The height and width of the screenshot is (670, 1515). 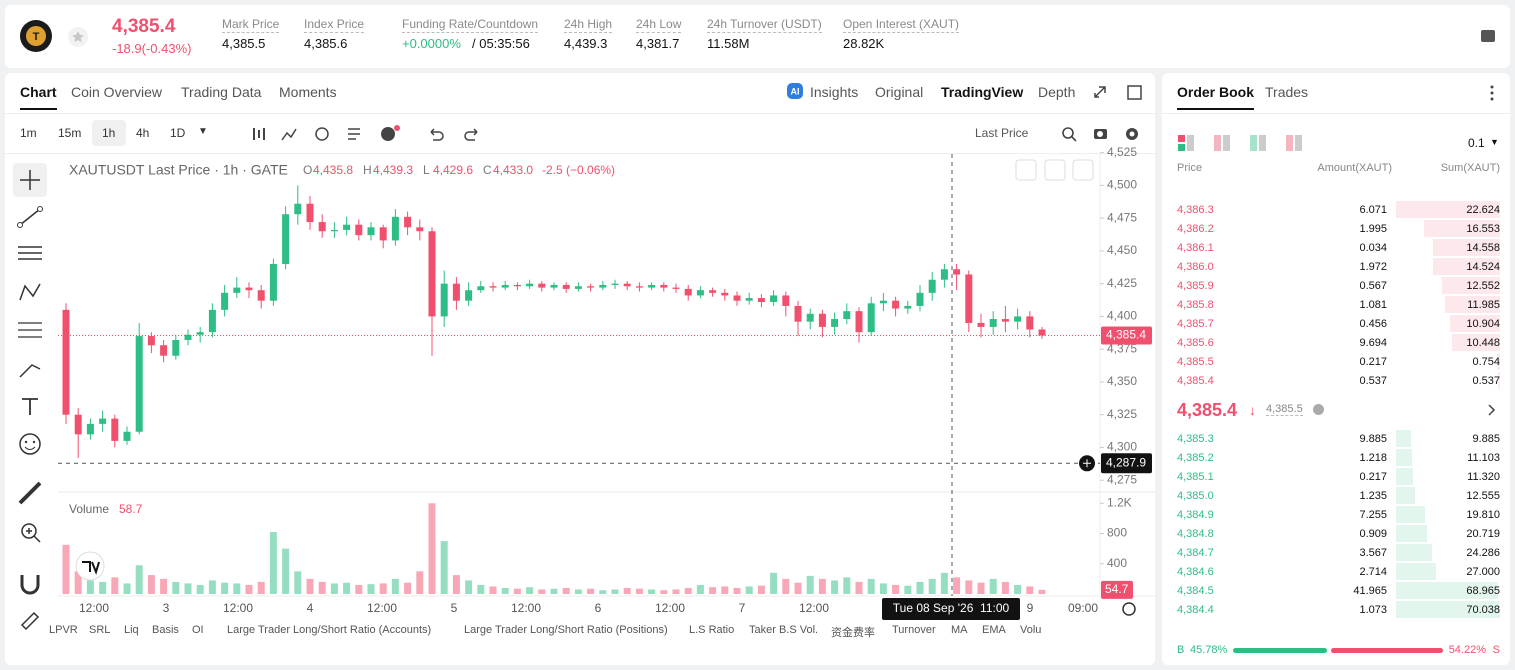 I want to click on indicator: Liq, so click(x=131, y=630).